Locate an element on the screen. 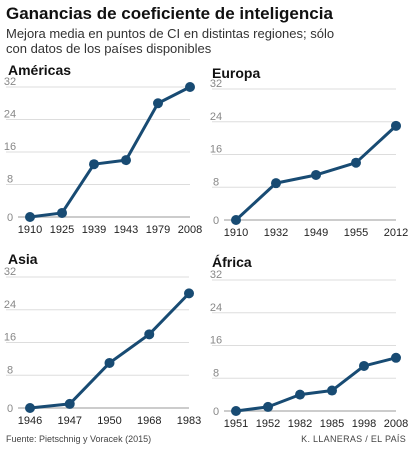 Image resolution: width=414 pixels, height=449 pixels. x-tick-label: 1979 is located at coordinates (158, 230).